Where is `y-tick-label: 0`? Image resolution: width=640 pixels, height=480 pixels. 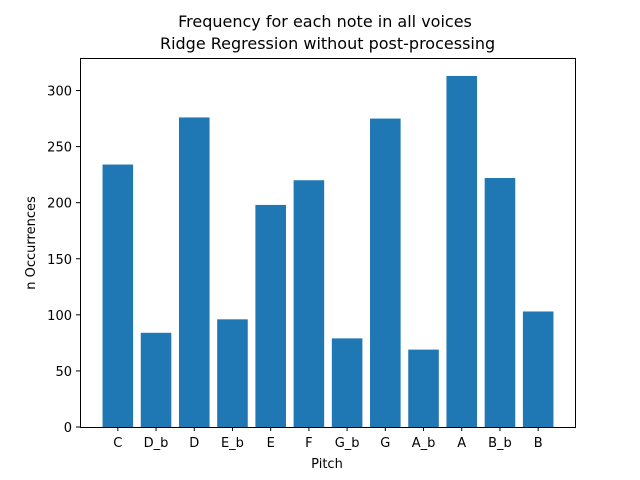 y-tick-label: 0 is located at coordinates (68, 428).